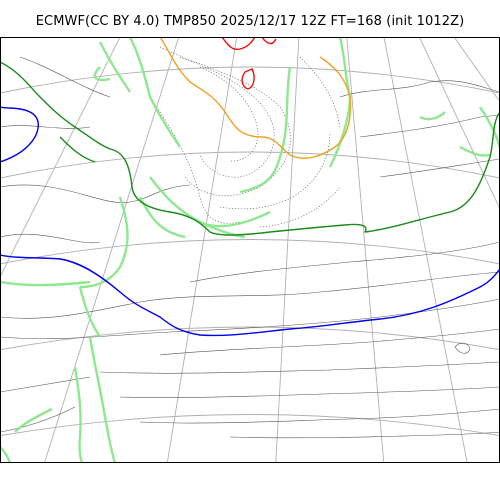  Describe the element at coordinates (269, 41) in the screenshot. I see `red-isotherm-edge` at that location.